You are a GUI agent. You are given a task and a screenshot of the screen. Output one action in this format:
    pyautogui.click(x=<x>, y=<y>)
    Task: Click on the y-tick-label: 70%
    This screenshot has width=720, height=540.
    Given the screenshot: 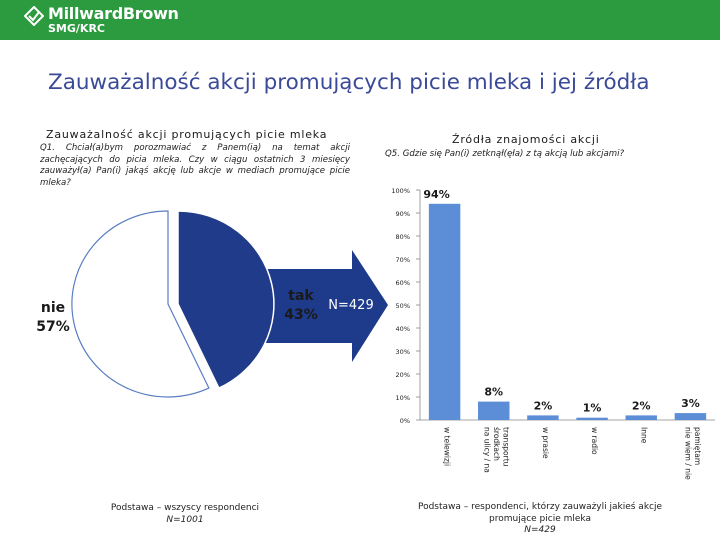 What is the action you would take?
    pyautogui.click(x=403, y=260)
    